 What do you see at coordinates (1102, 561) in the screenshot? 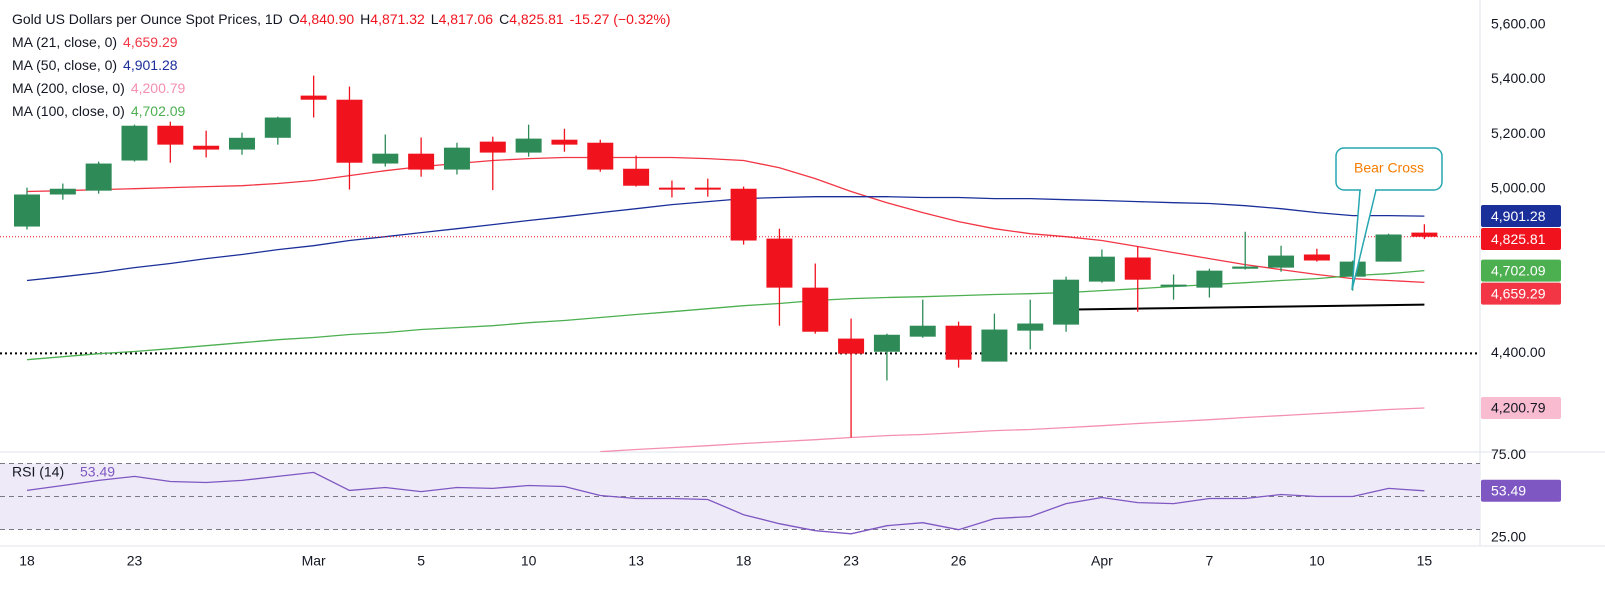
I see `x-tick-label: Apr` at bounding box center [1102, 561].